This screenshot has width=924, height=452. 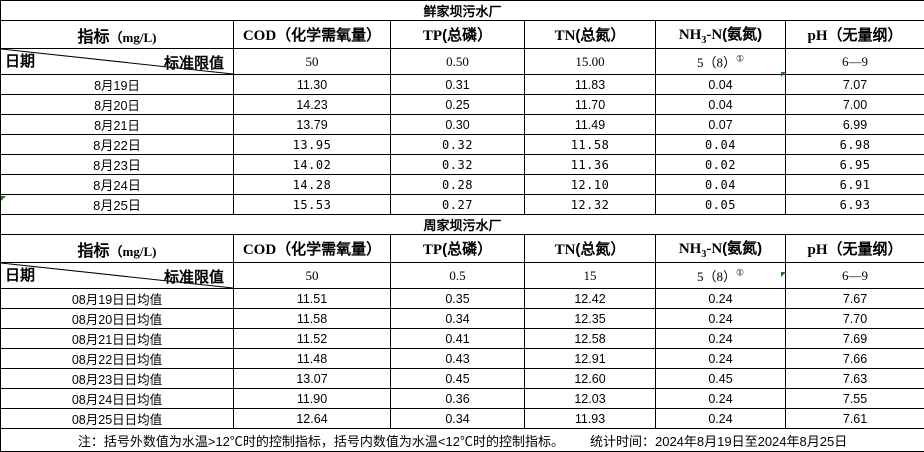 What do you see at coordinates (721, 125) in the screenshot?
I see `cell-nh3n: 0.07` at bounding box center [721, 125].